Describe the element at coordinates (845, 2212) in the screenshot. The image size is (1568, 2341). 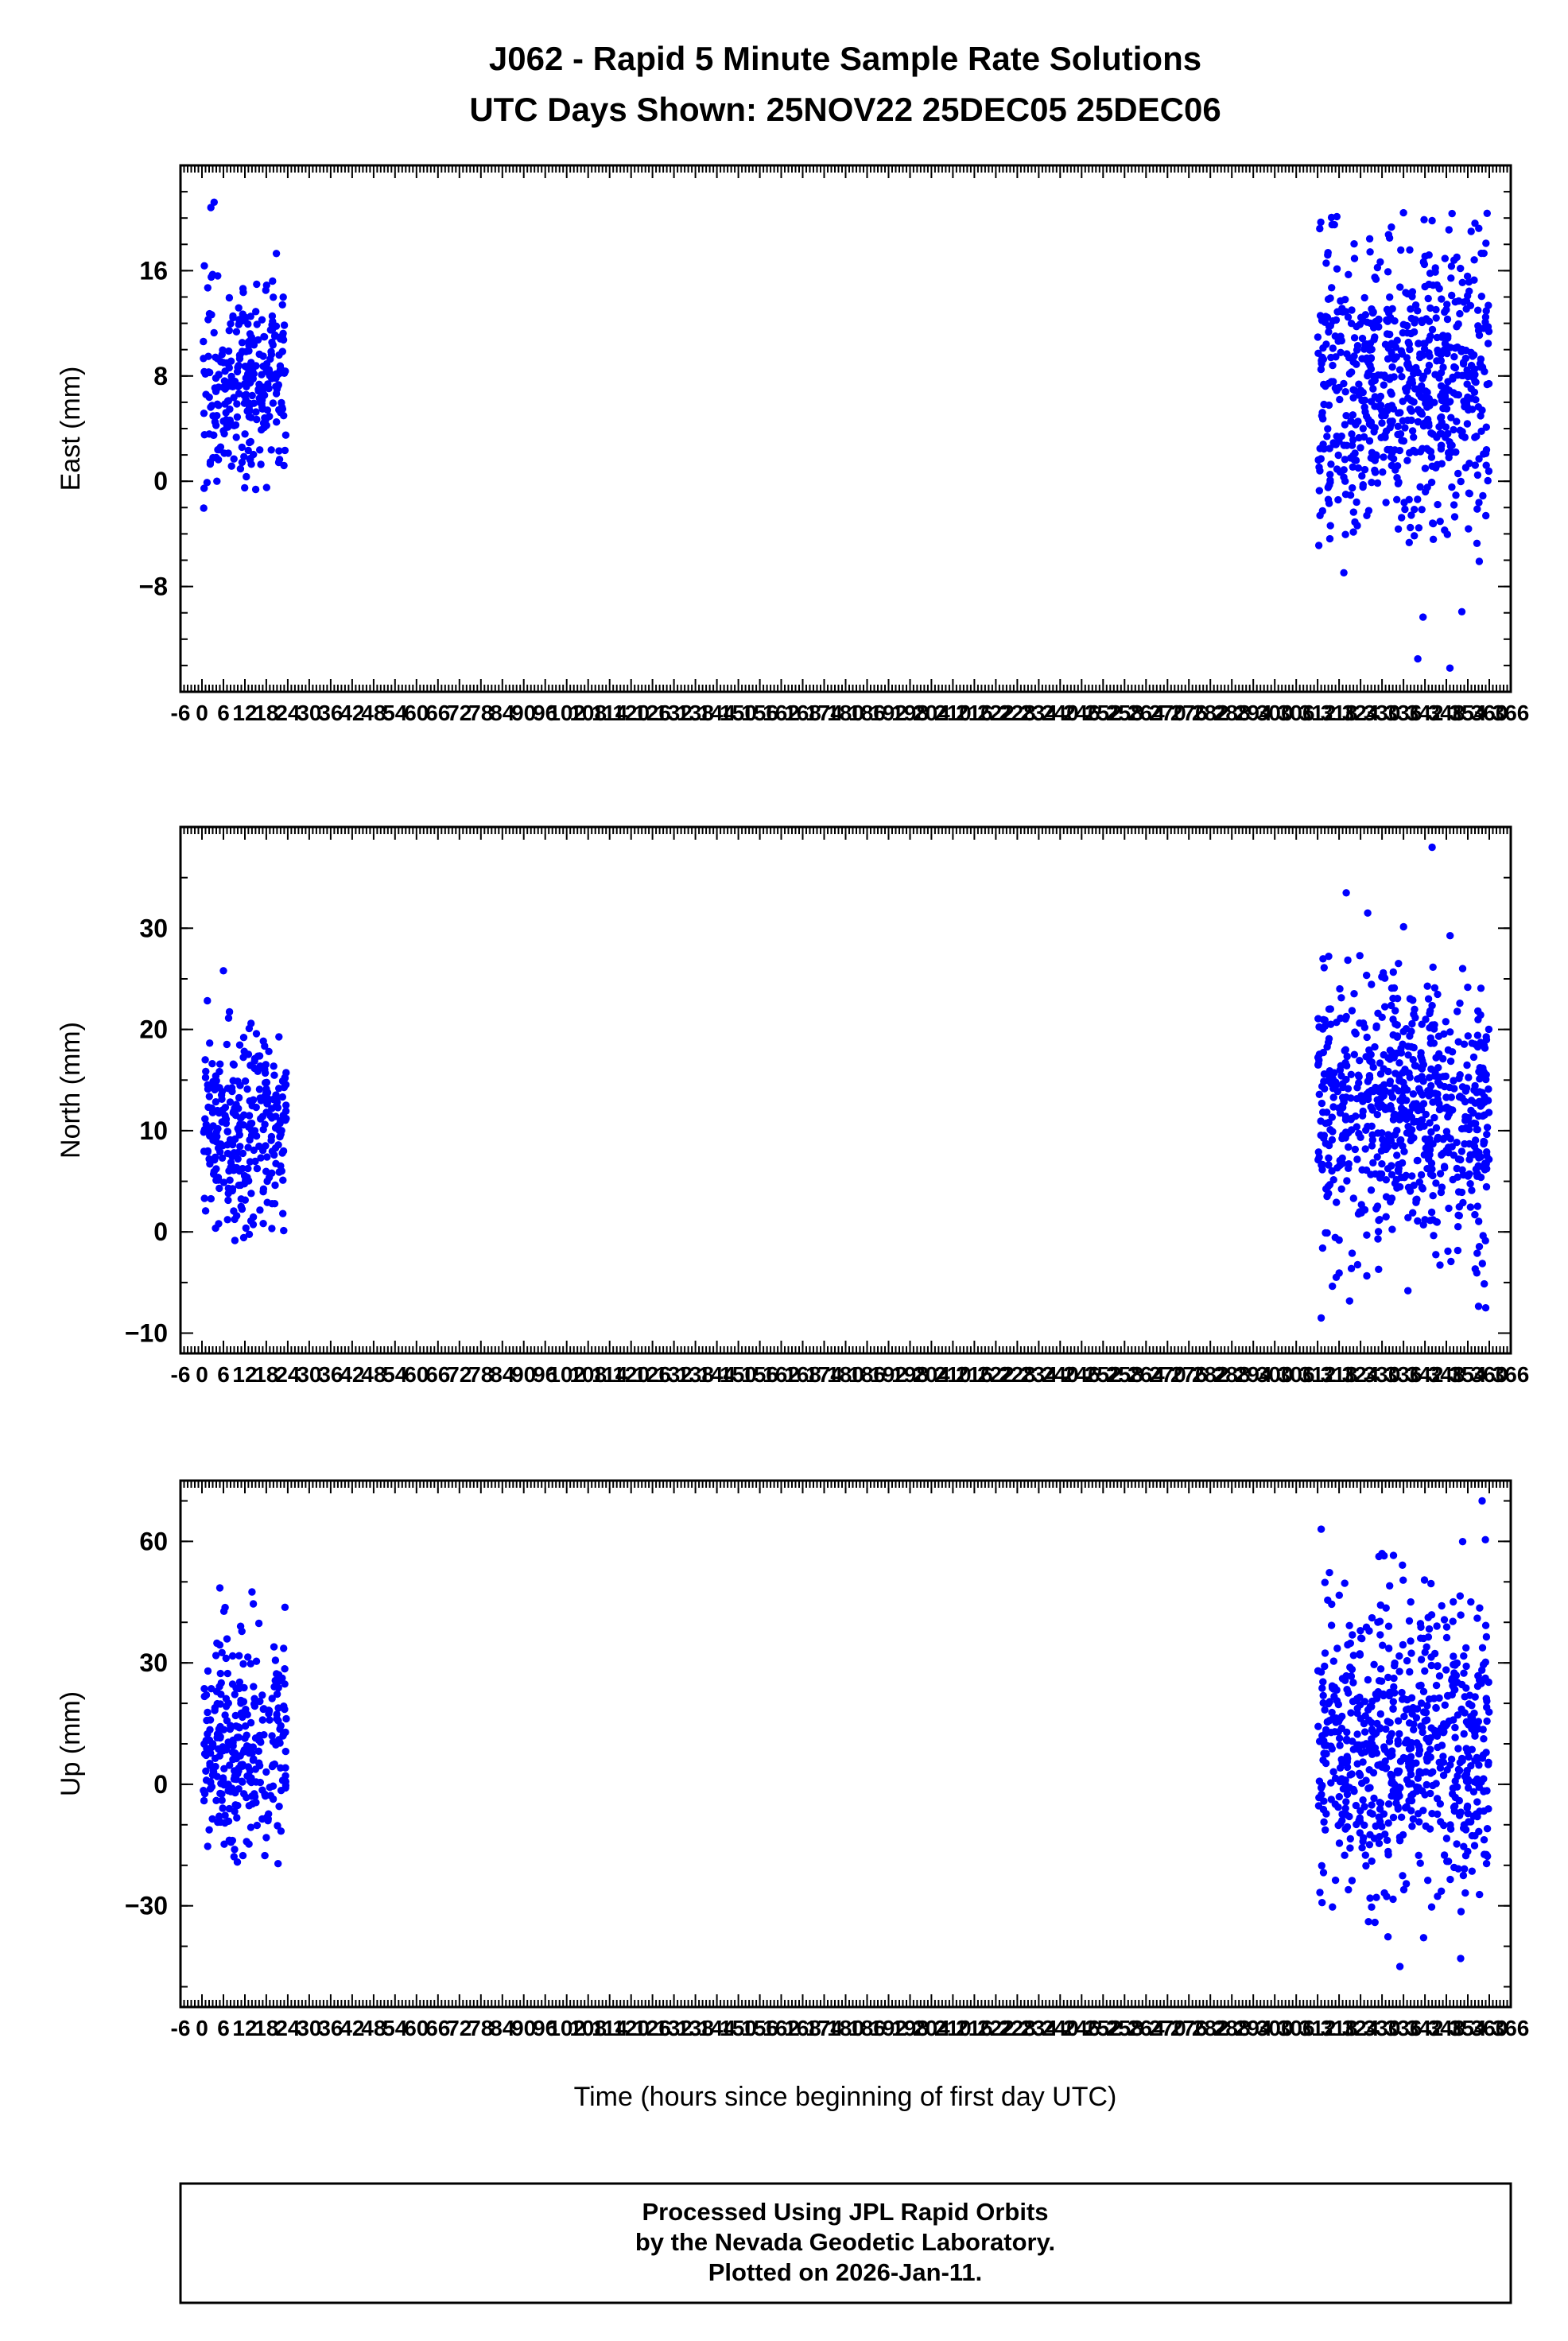
I see `footer-line1: Processed Using JPL Rapid Orbits` at that location.